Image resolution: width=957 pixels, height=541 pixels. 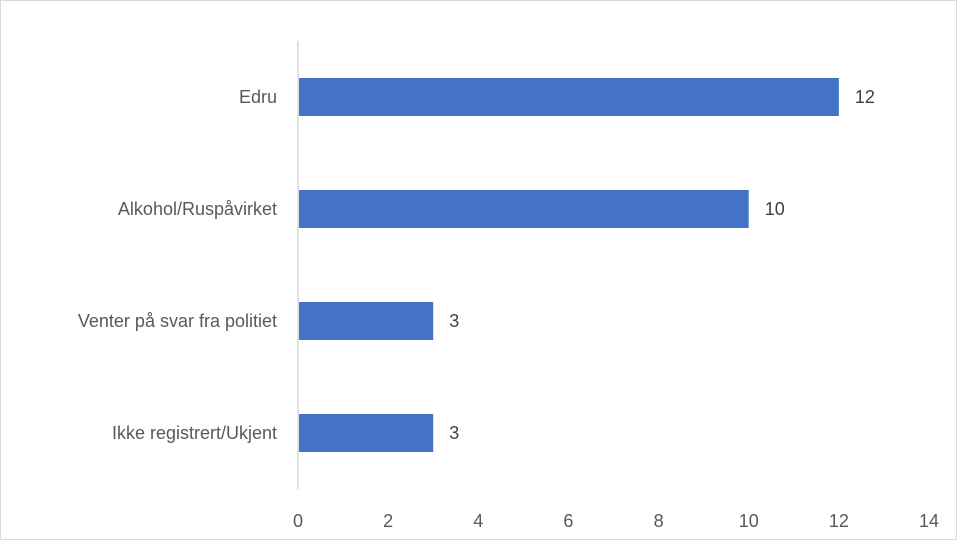 What do you see at coordinates (298, 521) in the screenshot?
I see `x-tick-label: 0` at bounding box center [298, 521].